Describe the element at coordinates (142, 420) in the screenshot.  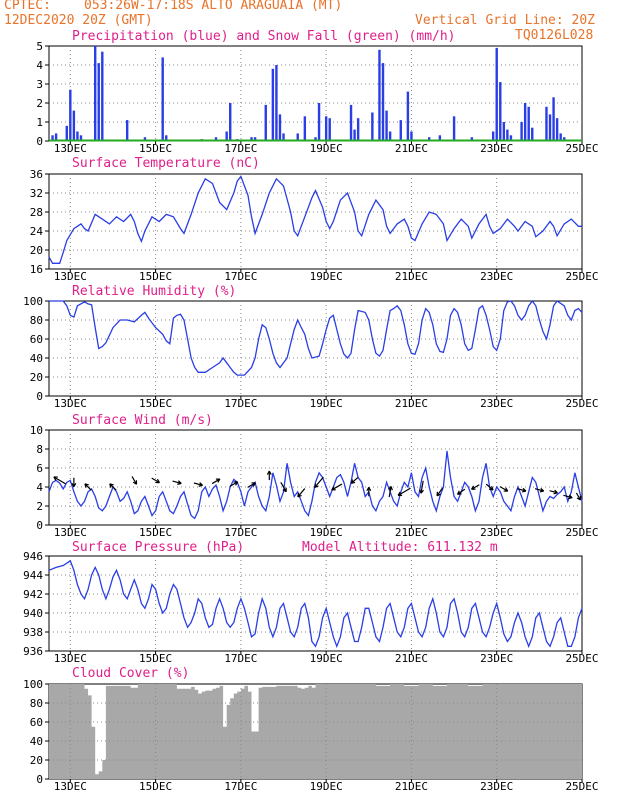
I see `wind-title: Surface Wind (m/s)` at that location.